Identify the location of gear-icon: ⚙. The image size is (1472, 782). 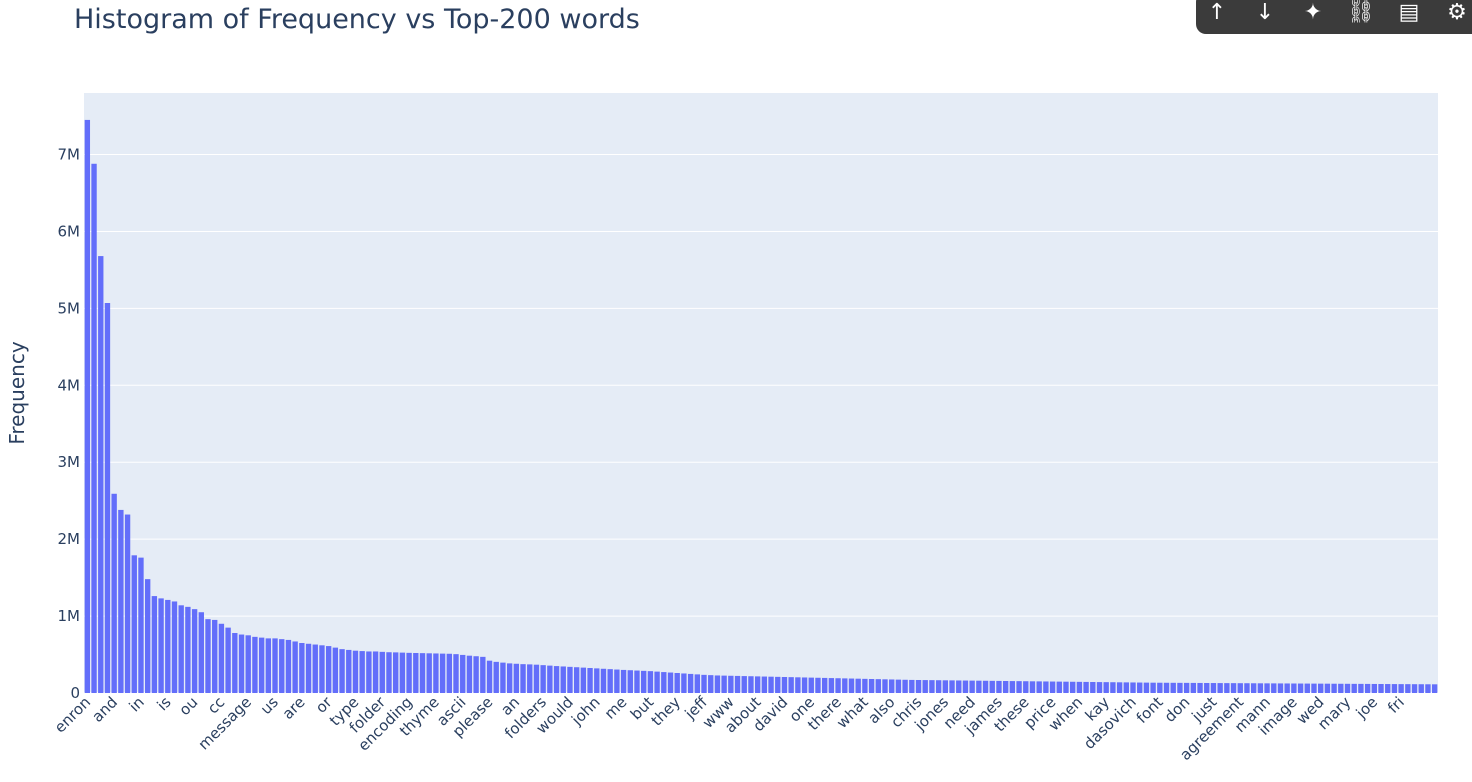
(1457, 12).